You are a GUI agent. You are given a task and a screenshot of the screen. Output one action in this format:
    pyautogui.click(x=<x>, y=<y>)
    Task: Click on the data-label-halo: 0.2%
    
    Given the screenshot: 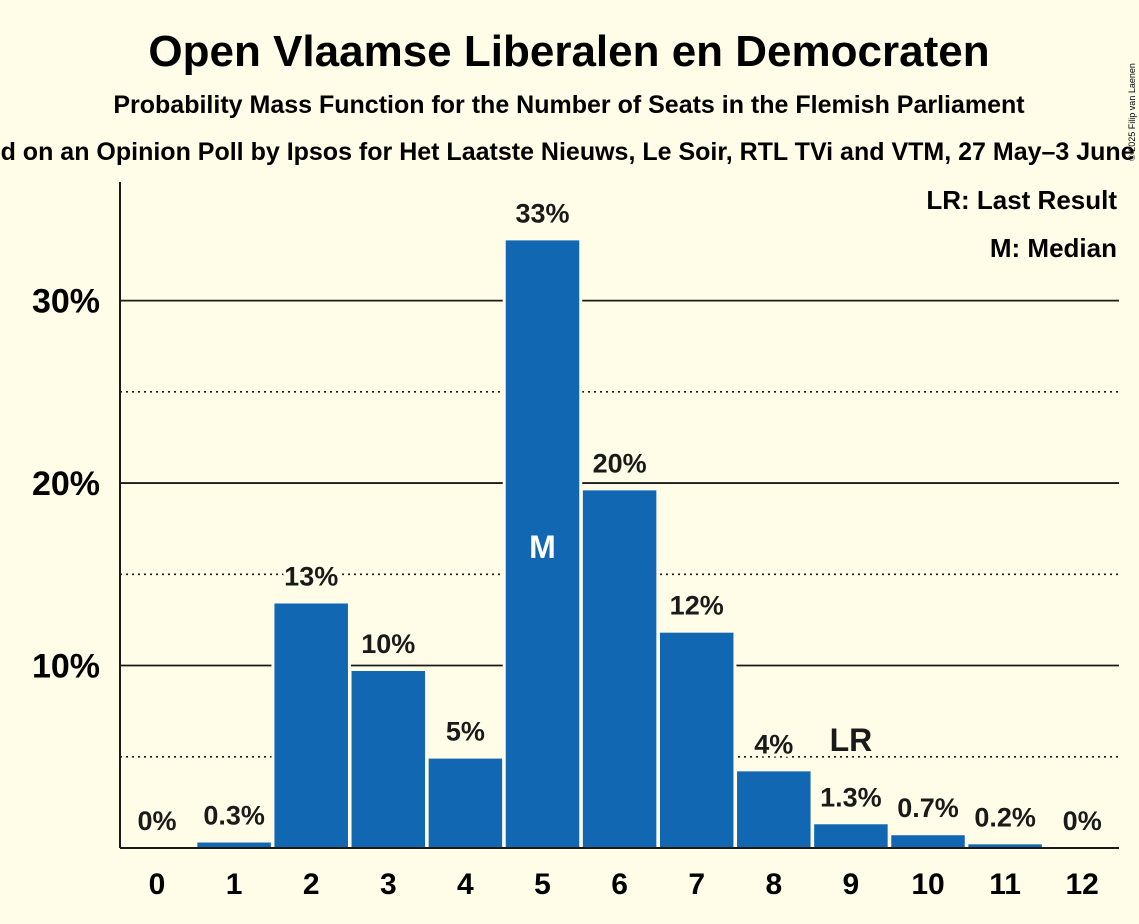 What is the action you would take?
    pyautogui.click(x=1005, y=817)
    